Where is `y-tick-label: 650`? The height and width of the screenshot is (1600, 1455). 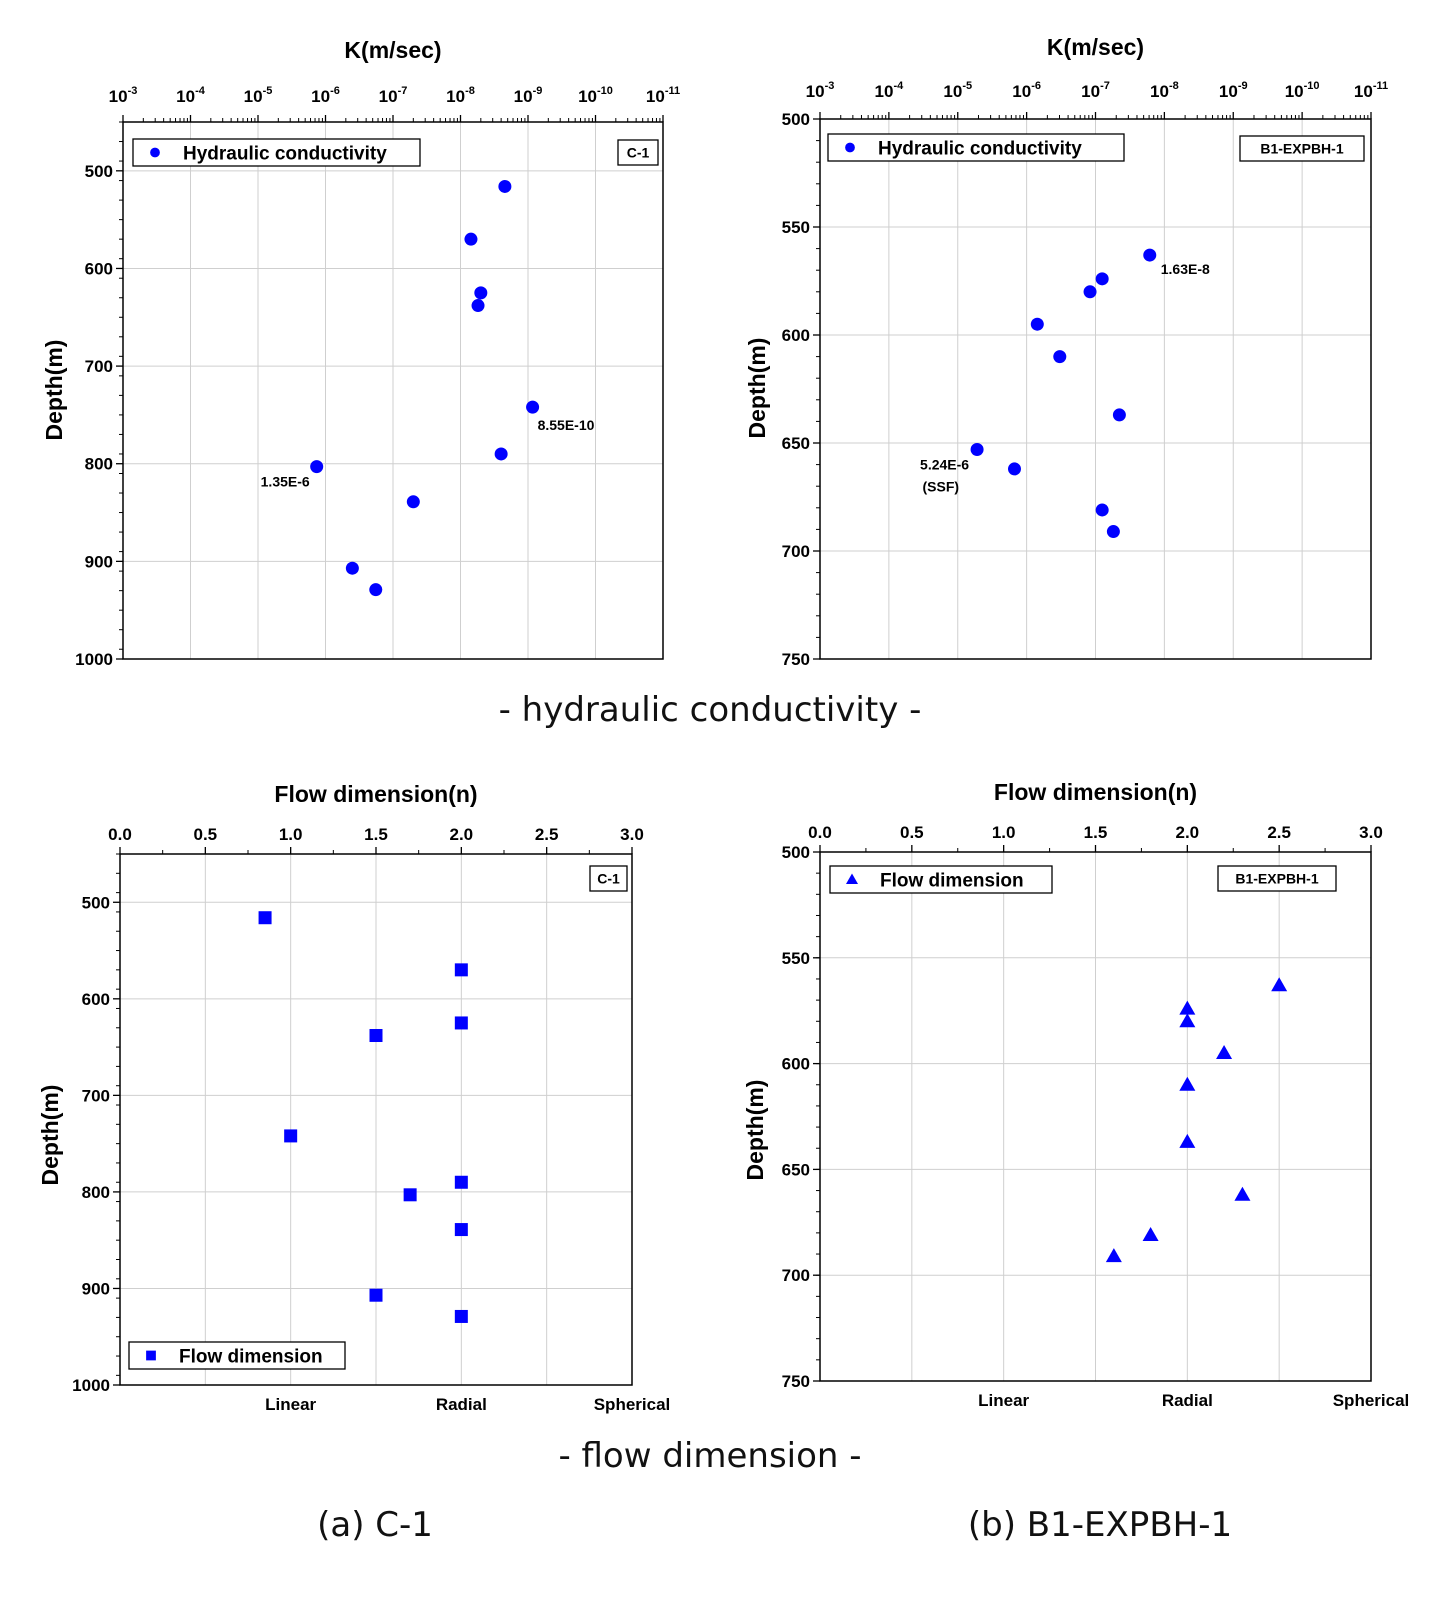 y-tick-label: 650 is located at coordinates (796, 1169).